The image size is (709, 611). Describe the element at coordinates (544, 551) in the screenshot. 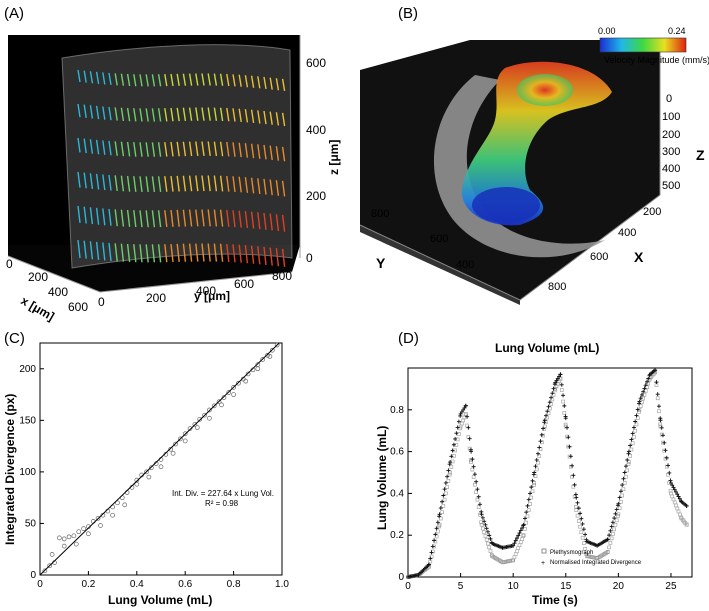

I see `legend-marker-plethysmograph` at that location.